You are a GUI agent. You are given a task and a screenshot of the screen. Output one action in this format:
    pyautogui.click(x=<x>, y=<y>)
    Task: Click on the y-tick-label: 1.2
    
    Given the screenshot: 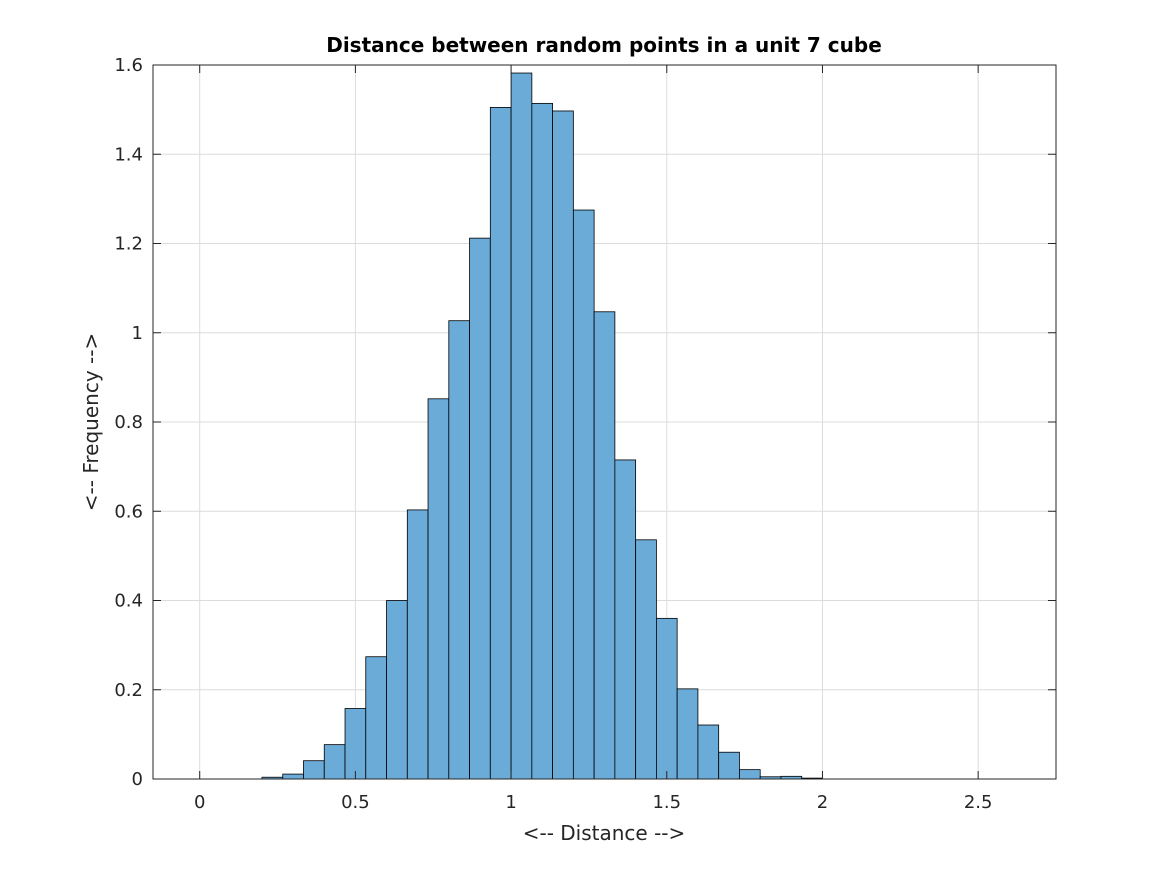 What is the action you would take?
    pyautogui.click(x=128, y=244)
    